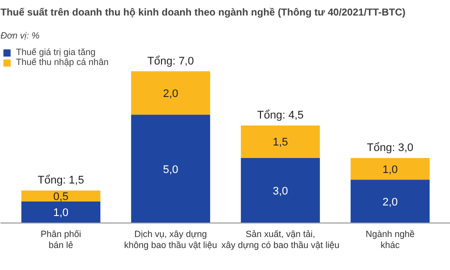 This screenshot has width=450, height=270. I want to click on x-tick-label: Sản xuất, vận tải, xây dựng có bao thầu vật liệu, so click(280, 239).